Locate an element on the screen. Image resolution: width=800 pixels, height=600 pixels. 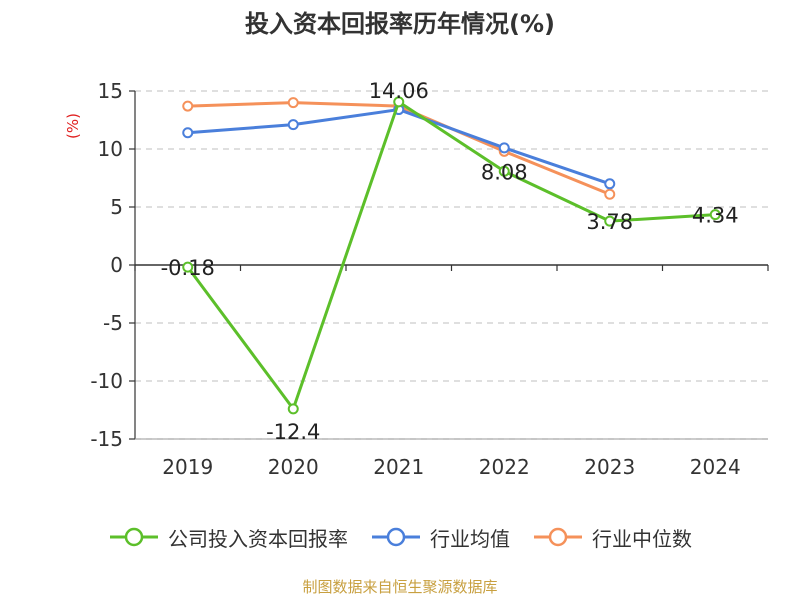
y-tick-label: 5 is located at coordinates (116, 207).